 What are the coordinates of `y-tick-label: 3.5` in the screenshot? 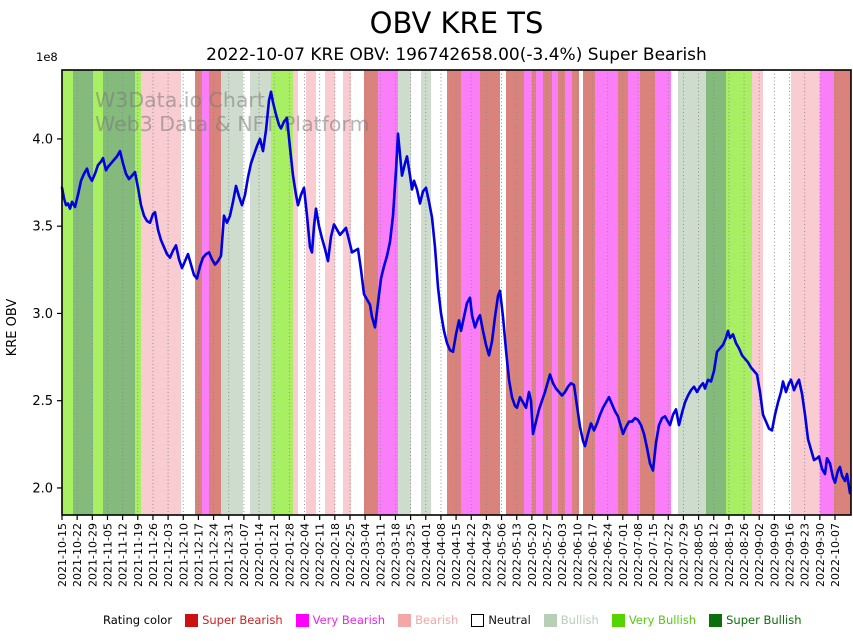 It's located at (42, 227).